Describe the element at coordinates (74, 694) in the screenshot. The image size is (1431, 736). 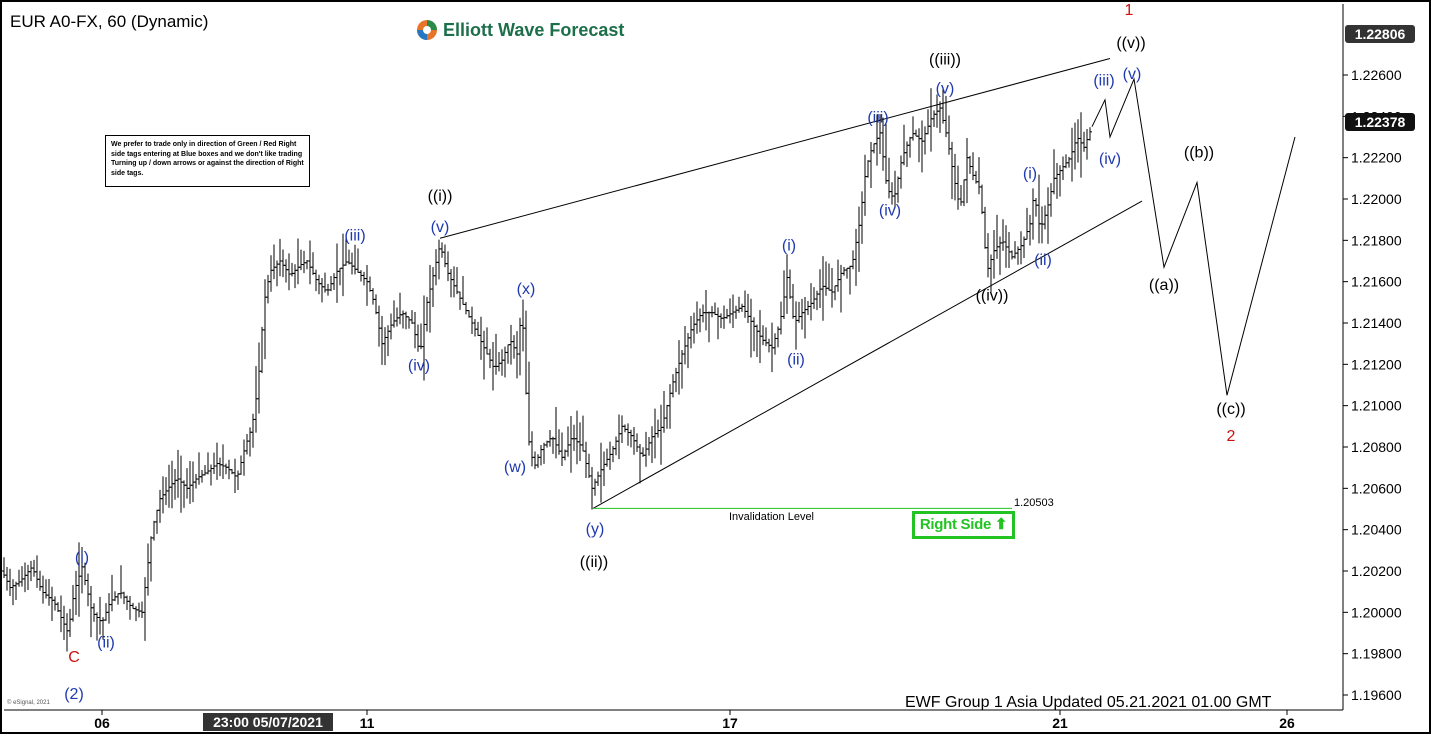
I see `wave-label: (2)` at that location.